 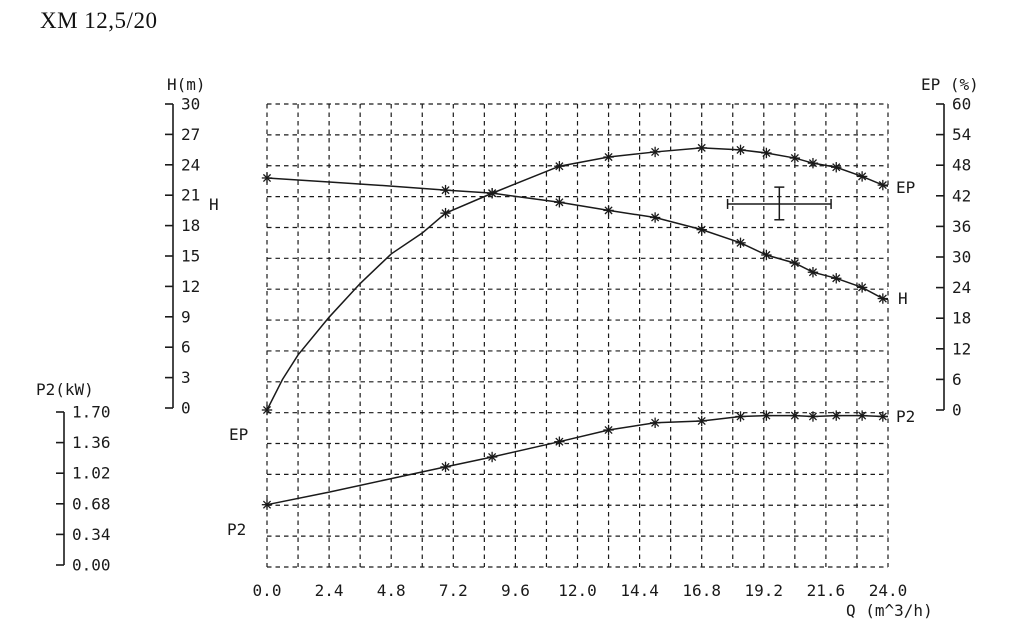 I want to click on p2-axis-tick-label: 0.00, so click(x=91, y=565).